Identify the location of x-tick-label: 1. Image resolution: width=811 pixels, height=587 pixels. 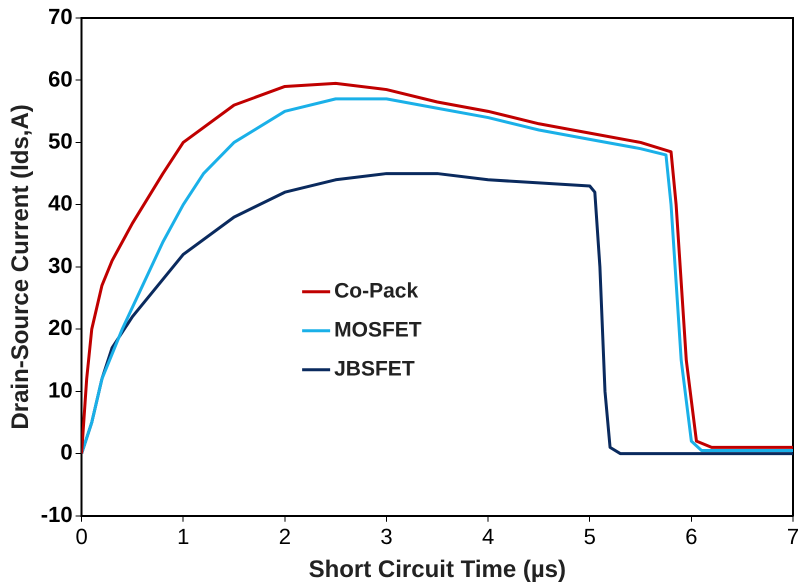
(183, 537).